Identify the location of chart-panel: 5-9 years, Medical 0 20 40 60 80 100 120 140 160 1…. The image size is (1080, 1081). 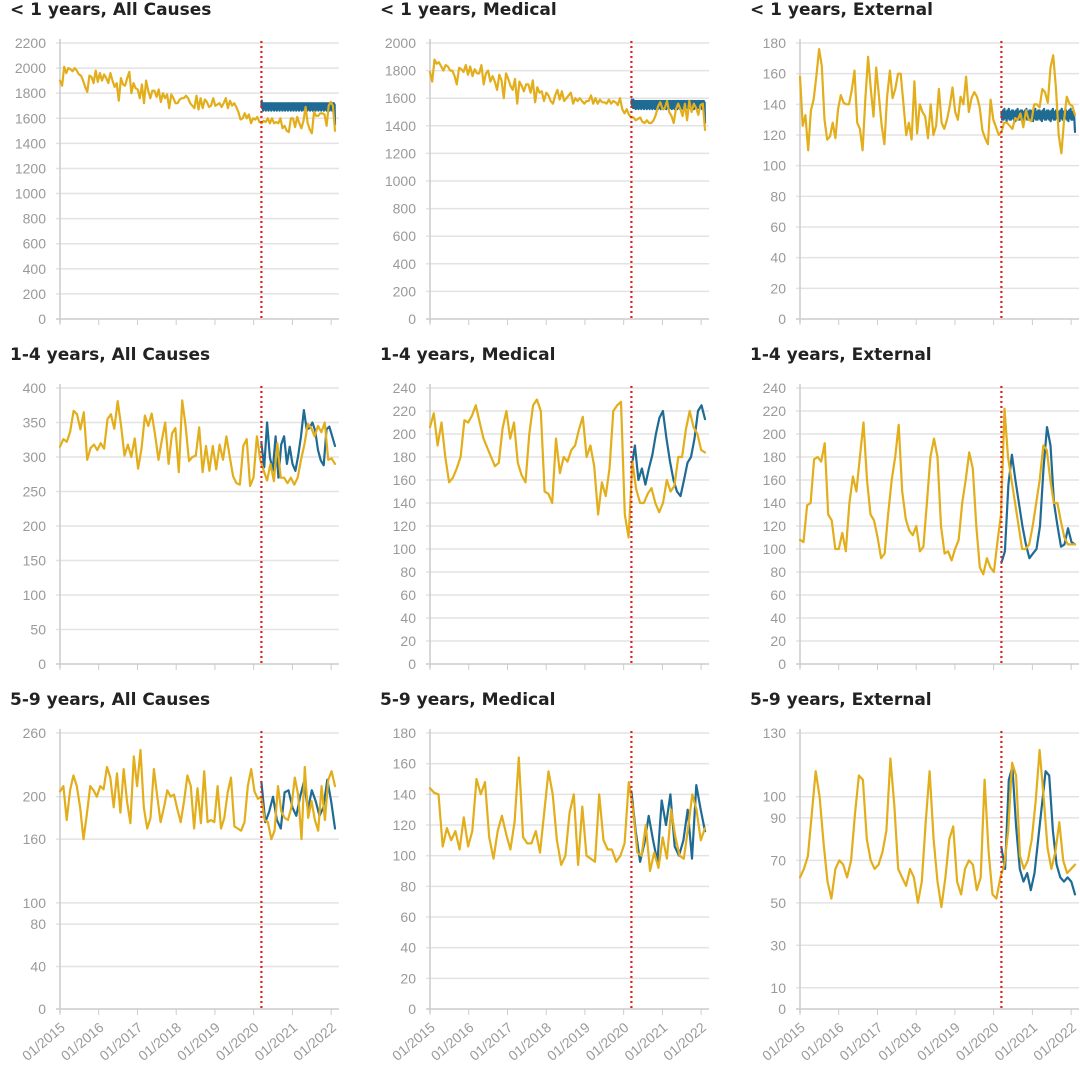
(550, 885).